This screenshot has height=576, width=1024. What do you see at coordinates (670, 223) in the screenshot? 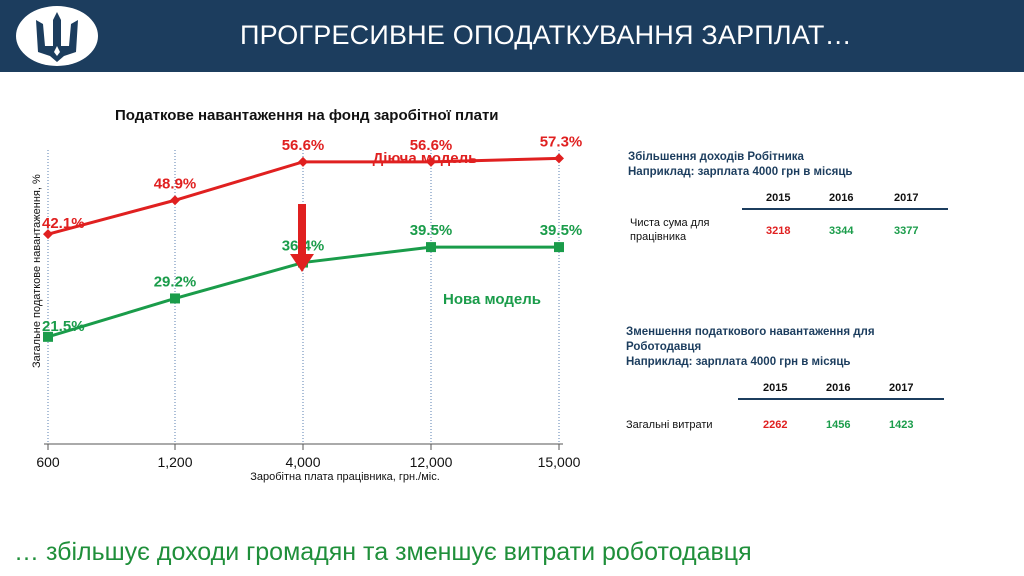
I see `panel1-row-label-line1: Чиста сума для` at bounding box center [670, 223].